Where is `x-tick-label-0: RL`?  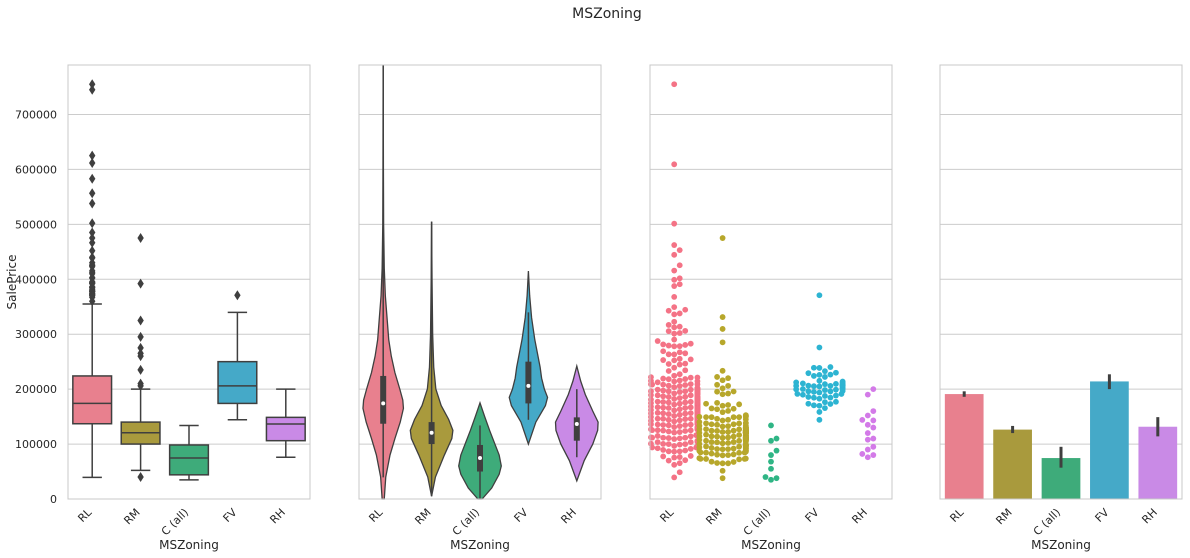 x-tick-label-0: RL is located at coordinates (376, 515).